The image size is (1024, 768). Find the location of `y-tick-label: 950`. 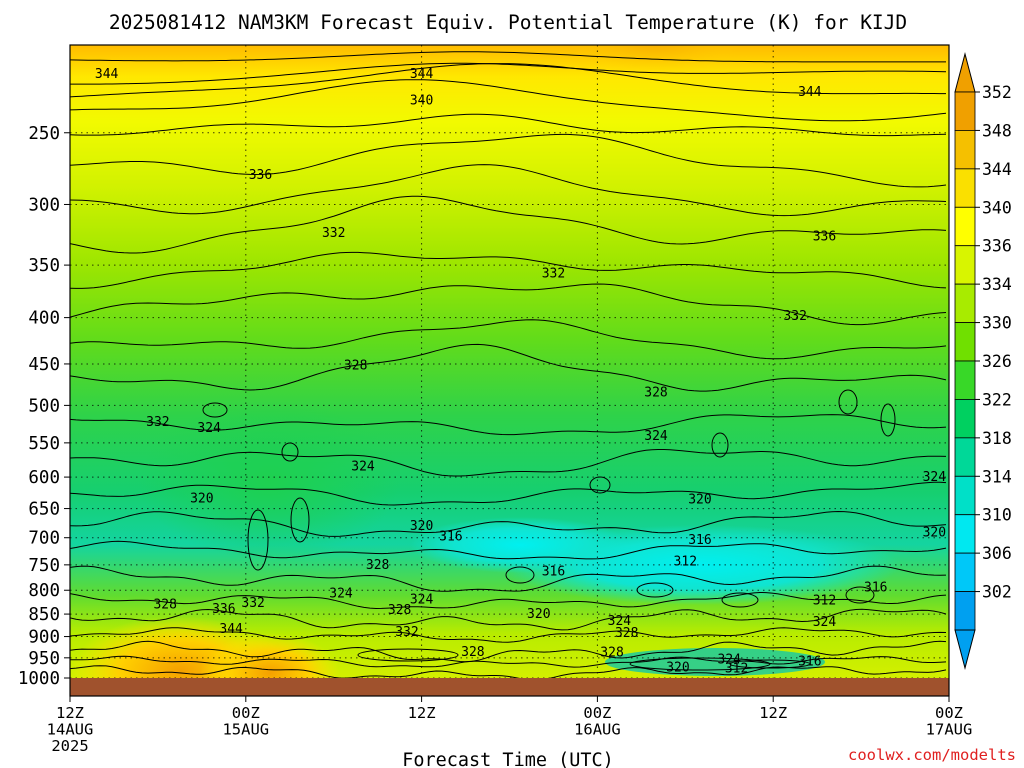

y-tick-label: 950 is located at coordinates (44, 659).